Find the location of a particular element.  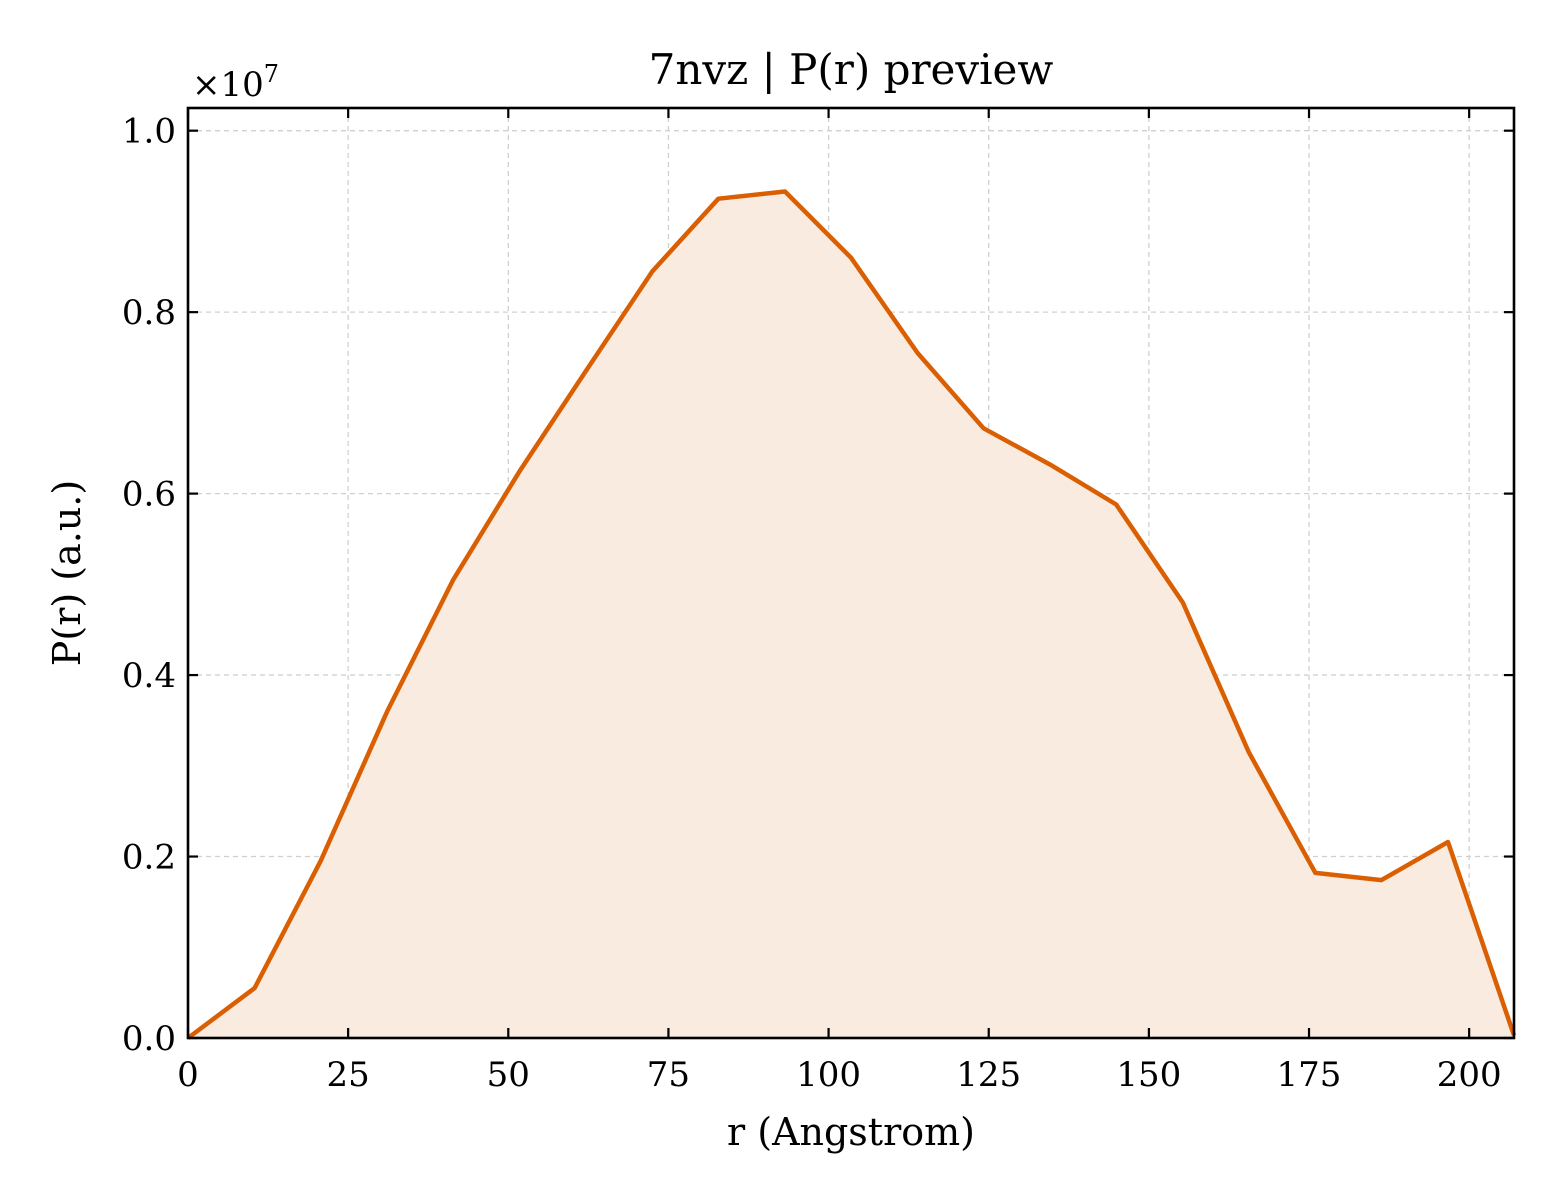

y-tick-label: 0.8 is located at coordinates (149, 313).